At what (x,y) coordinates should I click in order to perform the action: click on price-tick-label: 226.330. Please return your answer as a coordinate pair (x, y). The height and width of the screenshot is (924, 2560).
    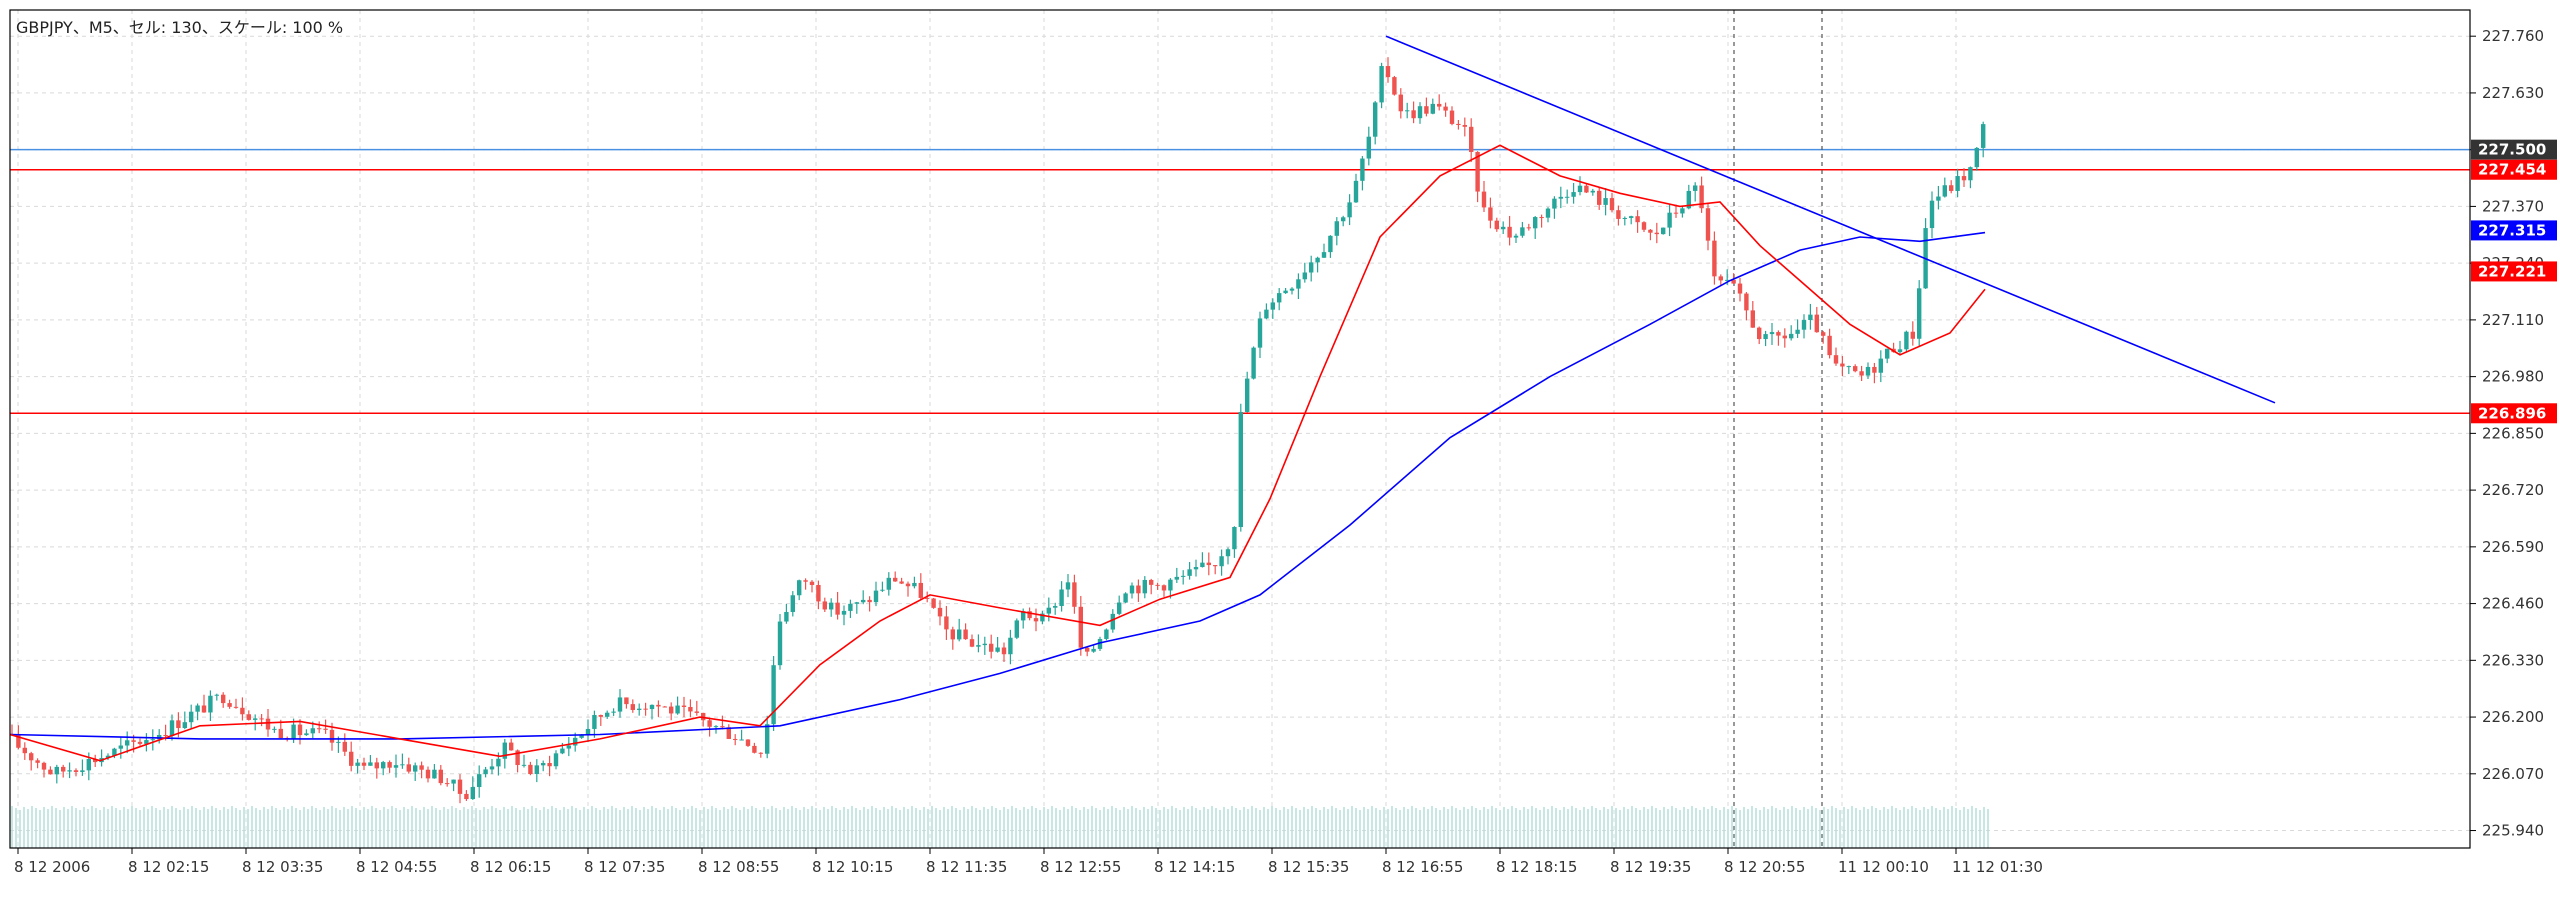
    Looking at the image, I should click on (2513, 660).